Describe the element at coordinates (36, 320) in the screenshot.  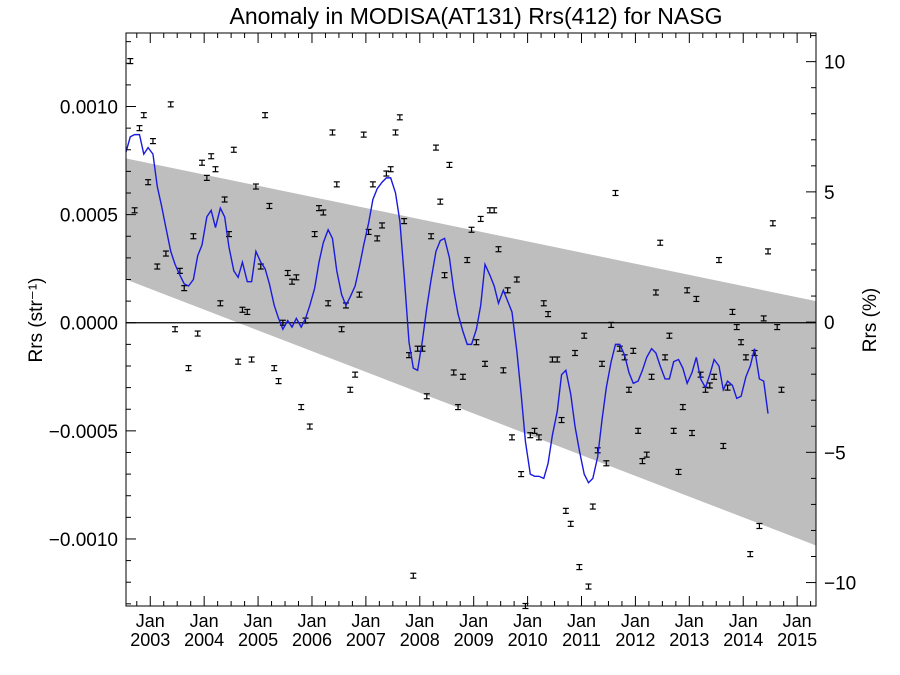
I see `y-axis-label-left: Rrs (str⁻¹)` at that location.